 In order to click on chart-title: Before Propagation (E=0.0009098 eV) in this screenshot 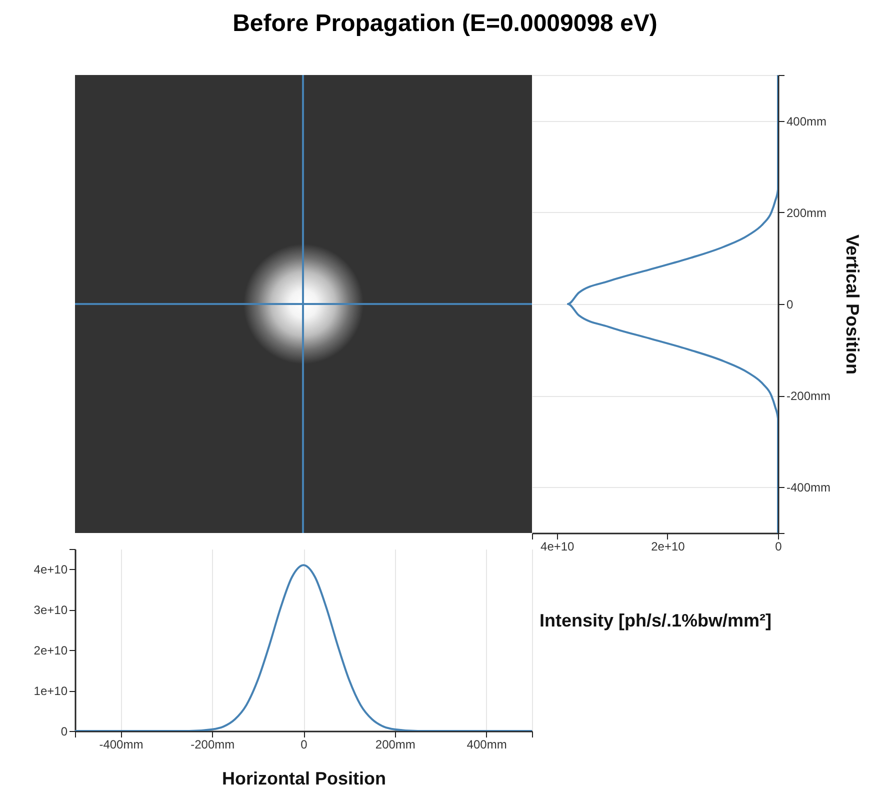, I will do `click(445, 24)`.